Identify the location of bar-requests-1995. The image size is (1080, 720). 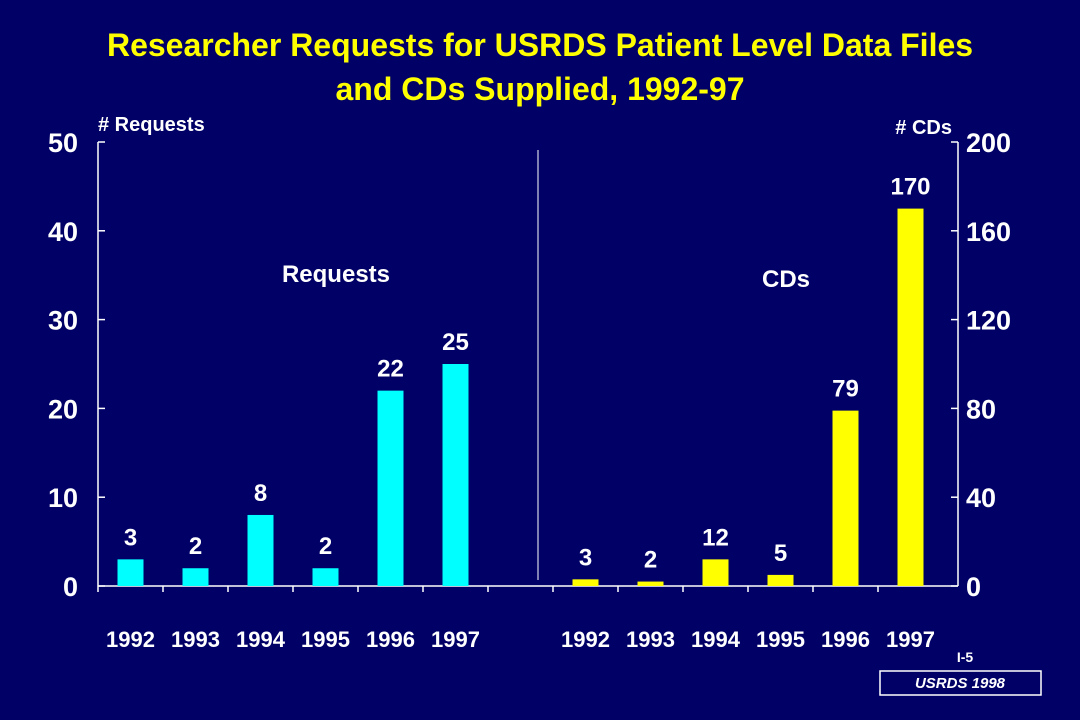
(325, 577).